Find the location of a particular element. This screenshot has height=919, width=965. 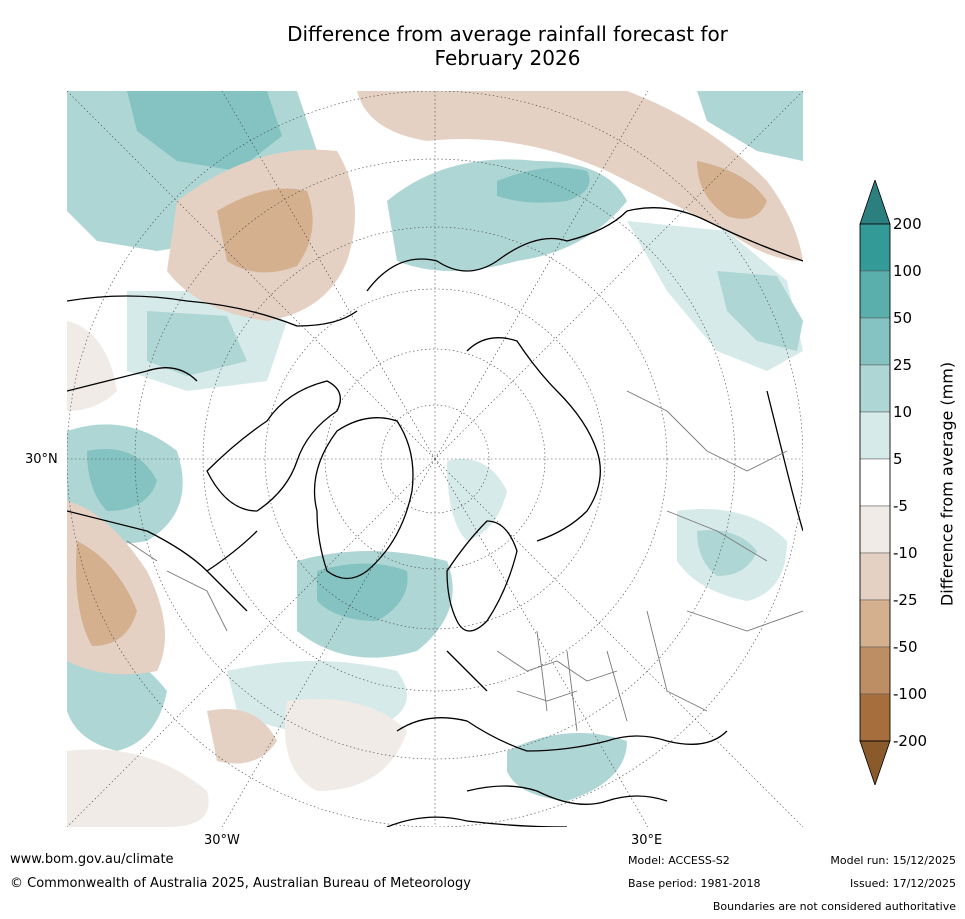

coastline-russia-north is located at coordinates (533, 439).